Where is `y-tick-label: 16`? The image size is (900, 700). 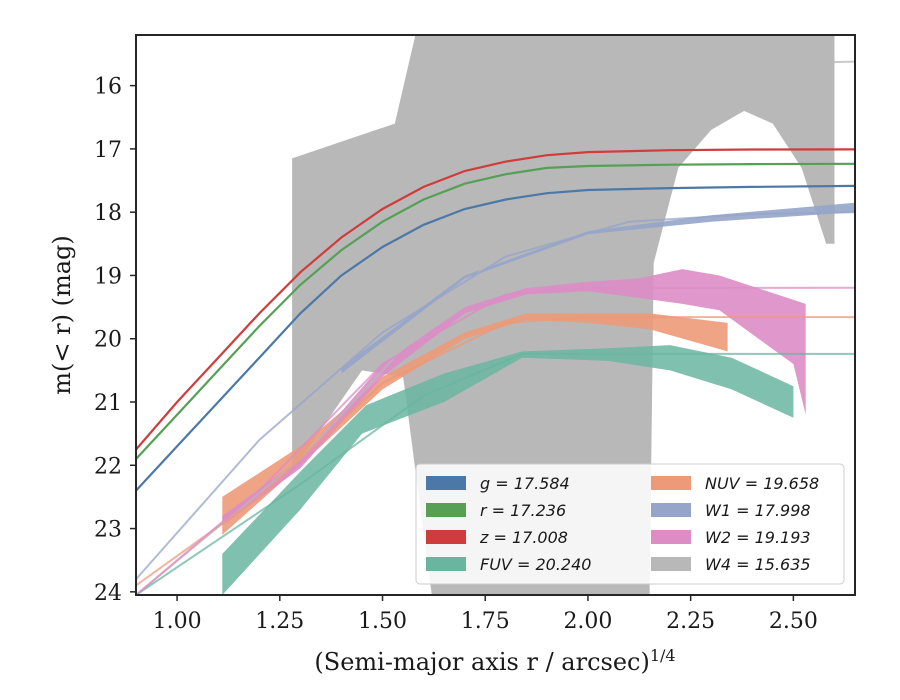
y-tick-label: 16 is located at coordinates (108, 87).